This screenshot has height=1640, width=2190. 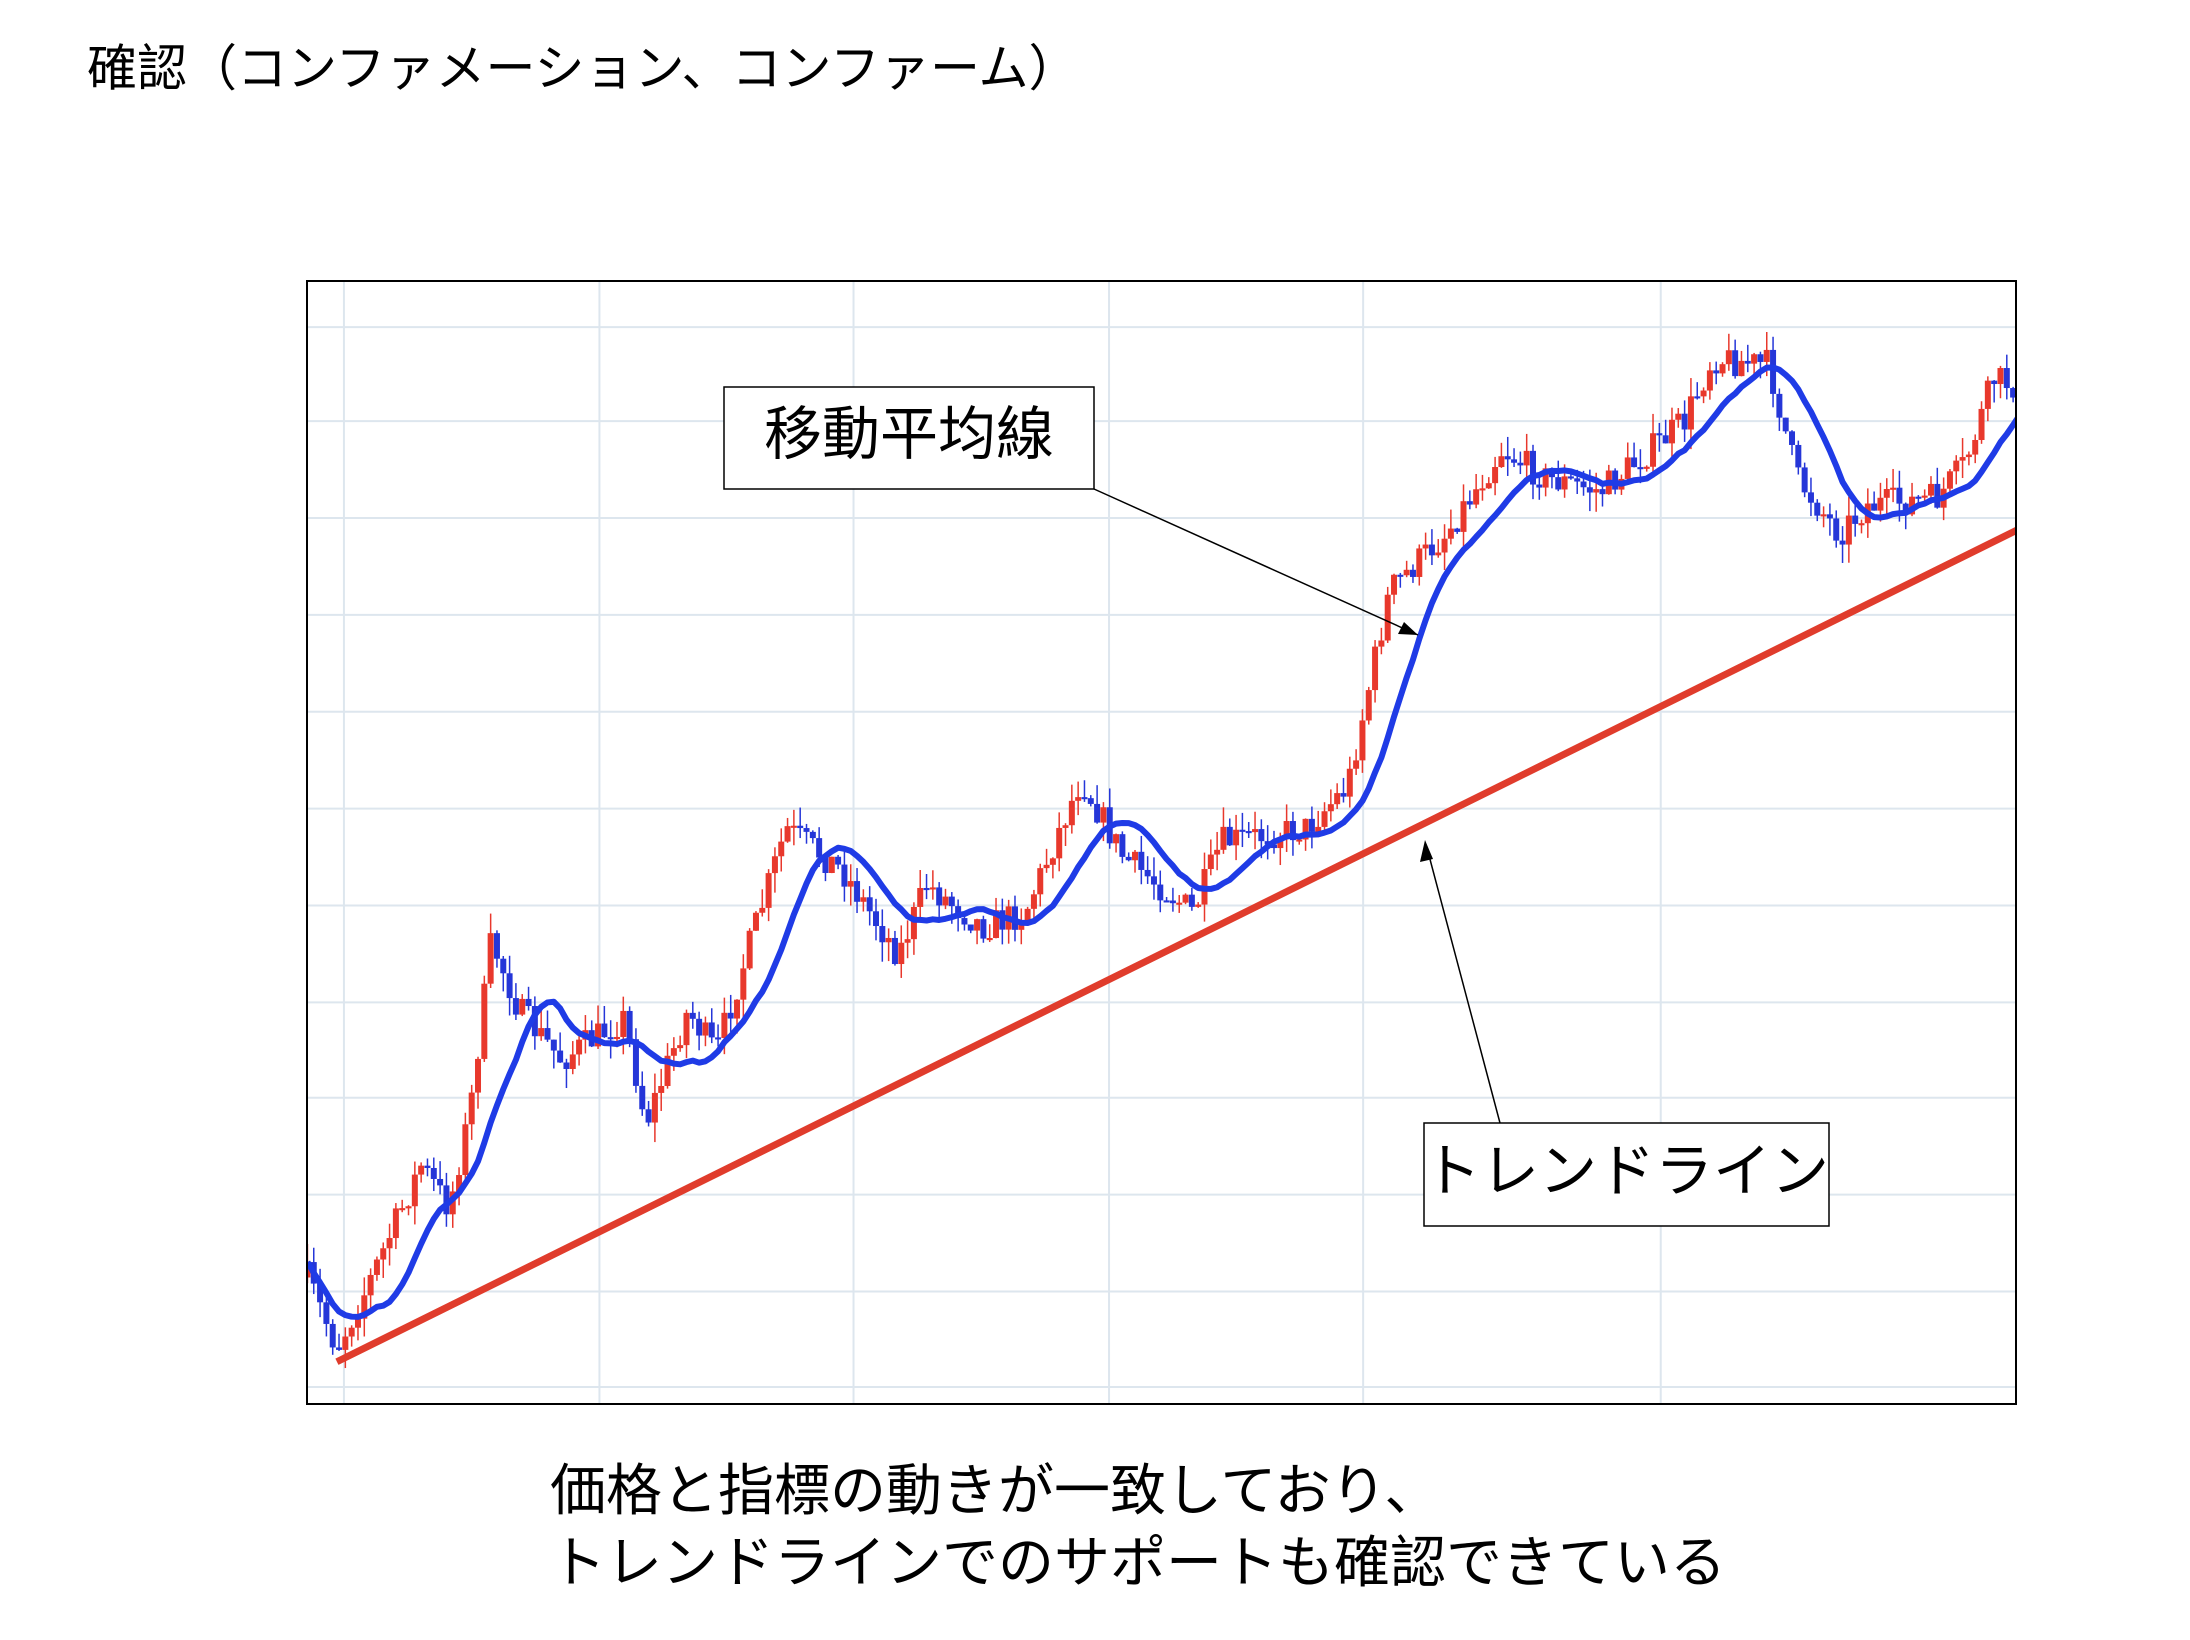 I want to click on arrow-head, so click(x=1408, y=628).